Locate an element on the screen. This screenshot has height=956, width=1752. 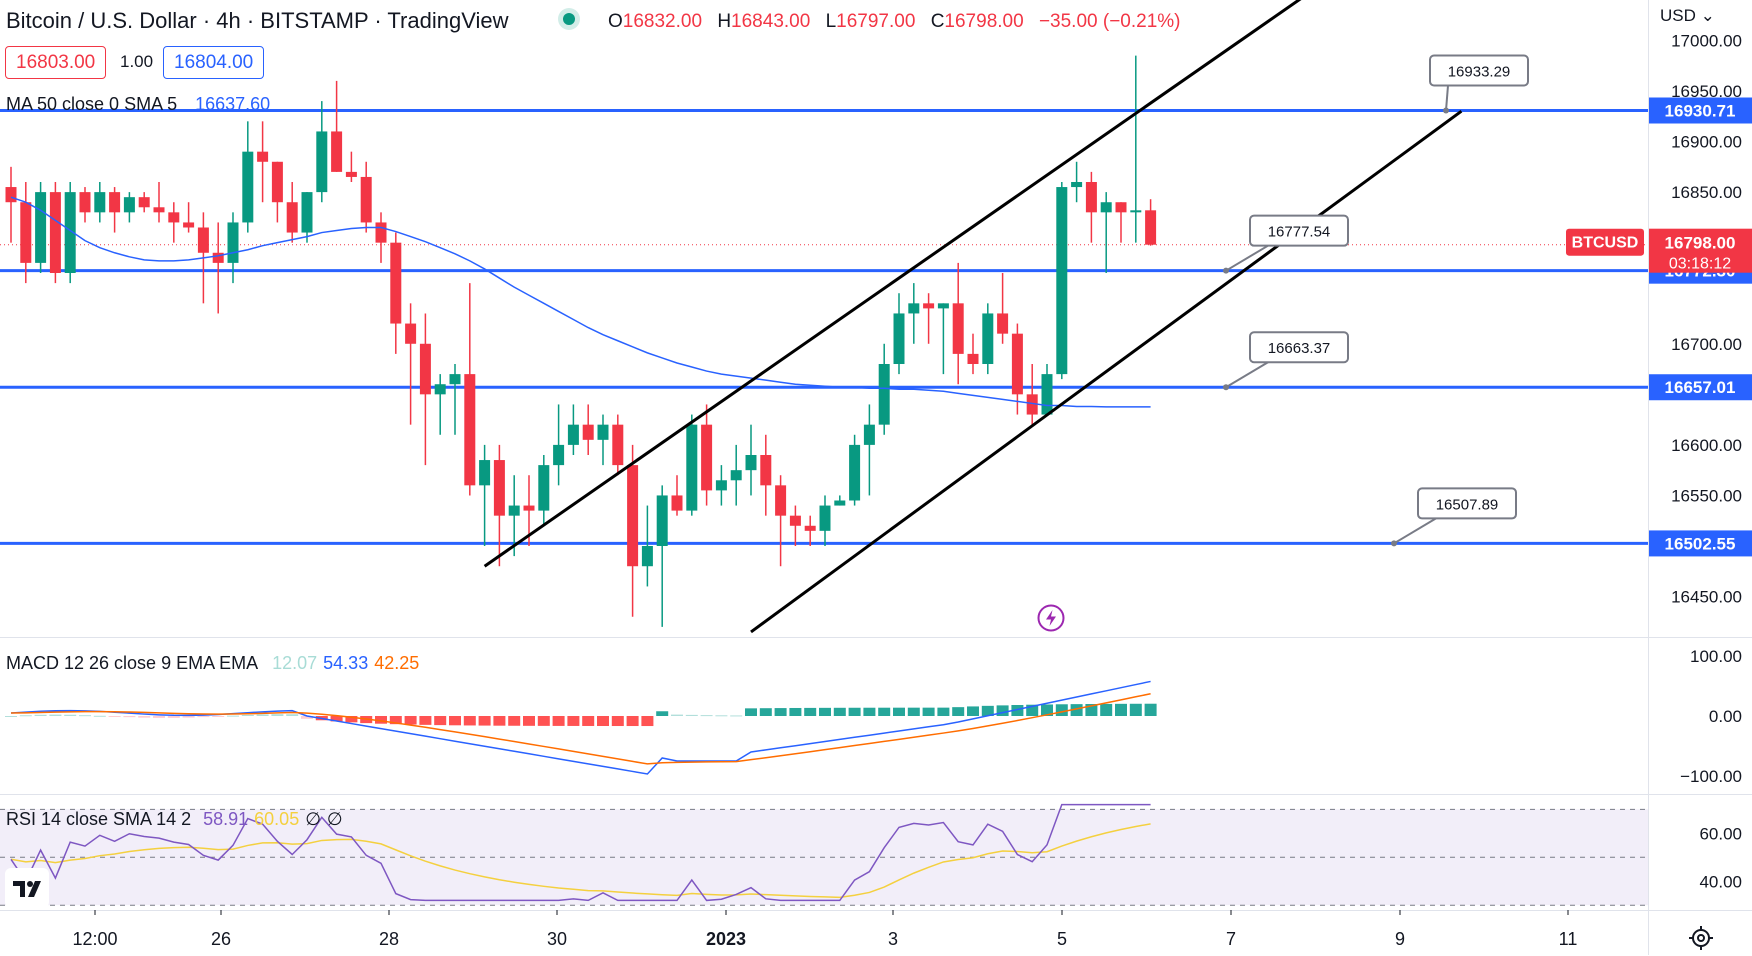
rsi-value: 58.91 is located at coordinates (226, 819).